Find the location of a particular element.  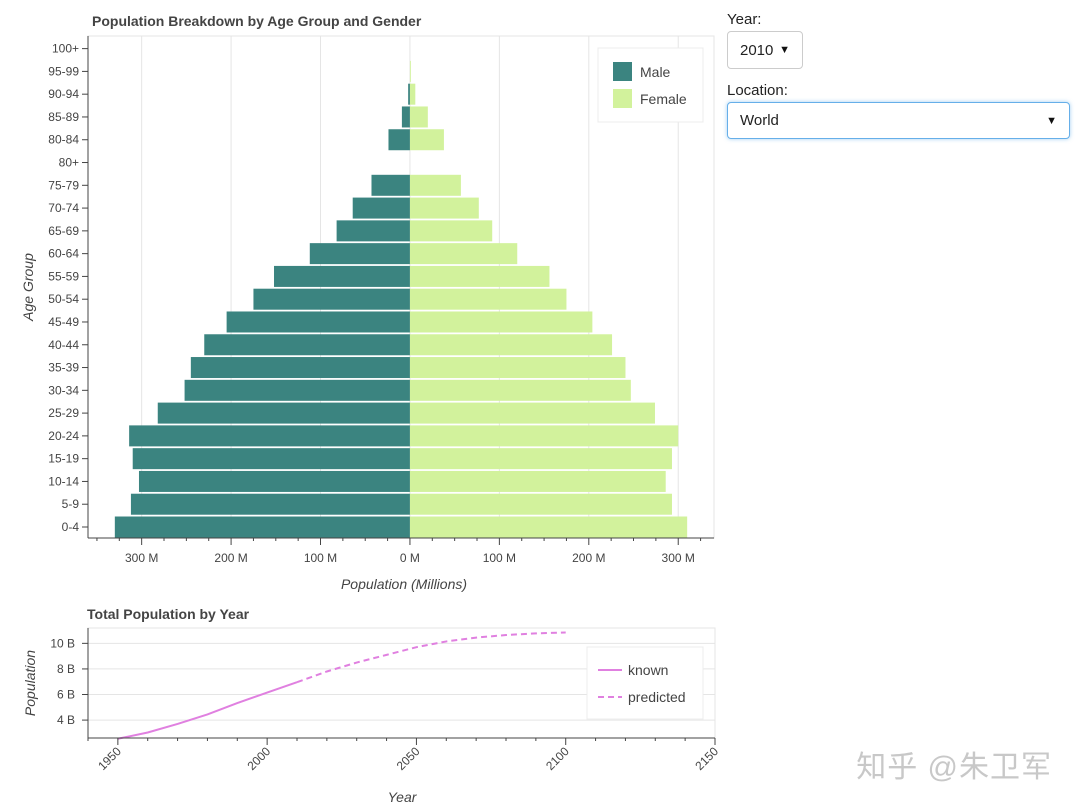

pyramid-y-tick-label: 65-69 is located at coordinates (63, 231).